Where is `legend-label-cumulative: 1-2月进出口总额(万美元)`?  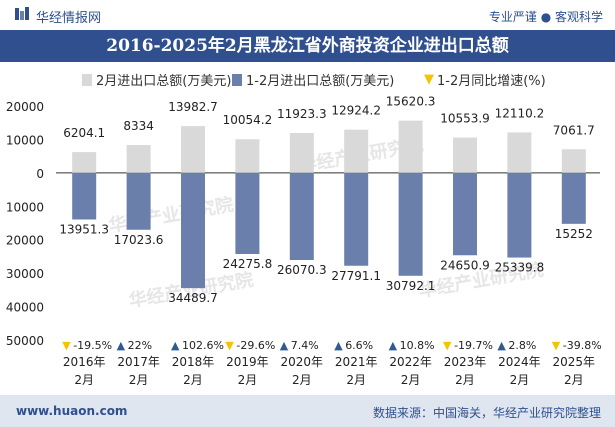 legend-label-cumulative: 1-2月进出口总额(万美元) is located at coordinates (320, 81).